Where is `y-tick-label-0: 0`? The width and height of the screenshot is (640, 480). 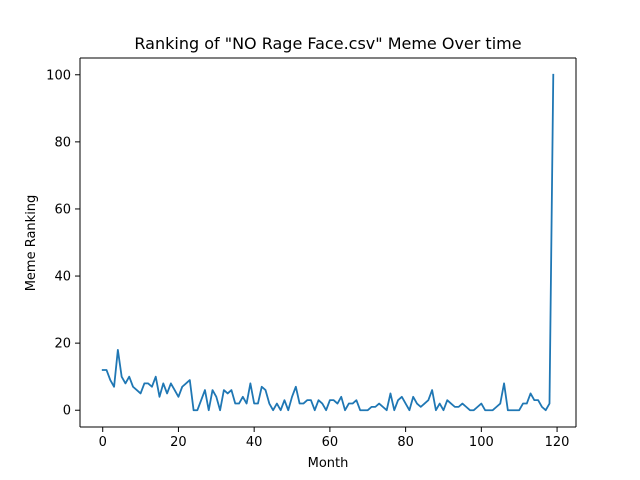
y-tick-label-0: 0 is located at coordinates (67, 411).